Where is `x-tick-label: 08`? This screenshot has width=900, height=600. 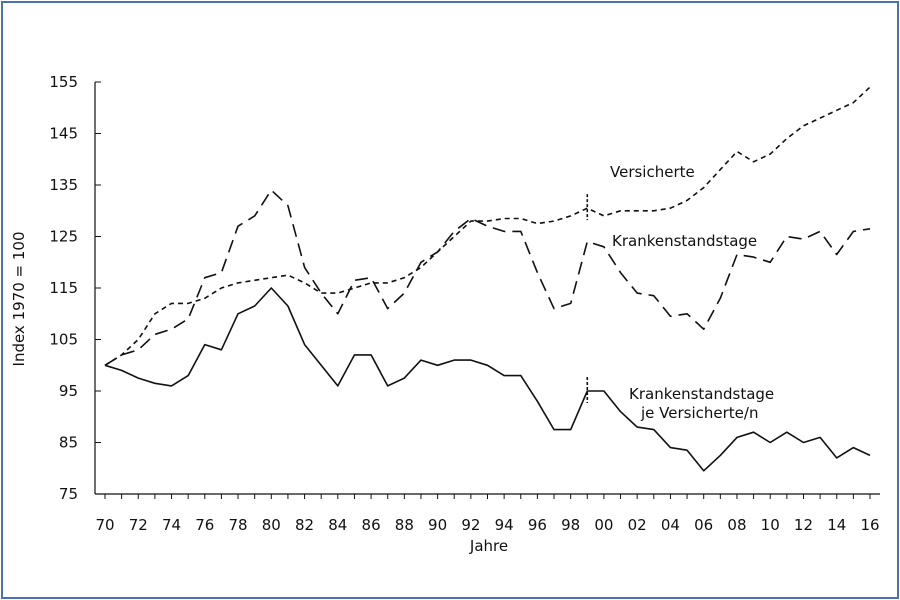
x-tick-label: 08 is located at coordinates (736, 525).